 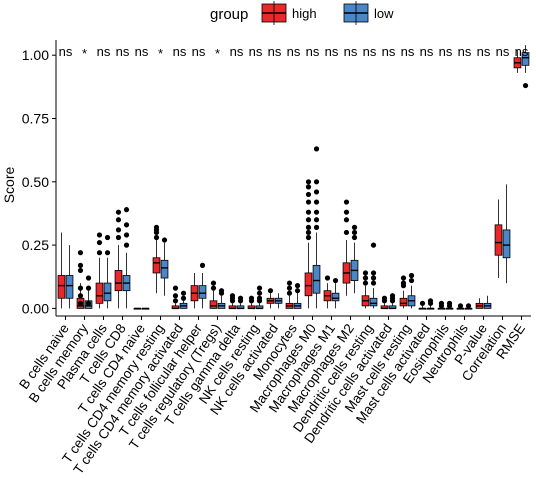 I want to click on legend-label-low: low, so click(x=384, y=13).